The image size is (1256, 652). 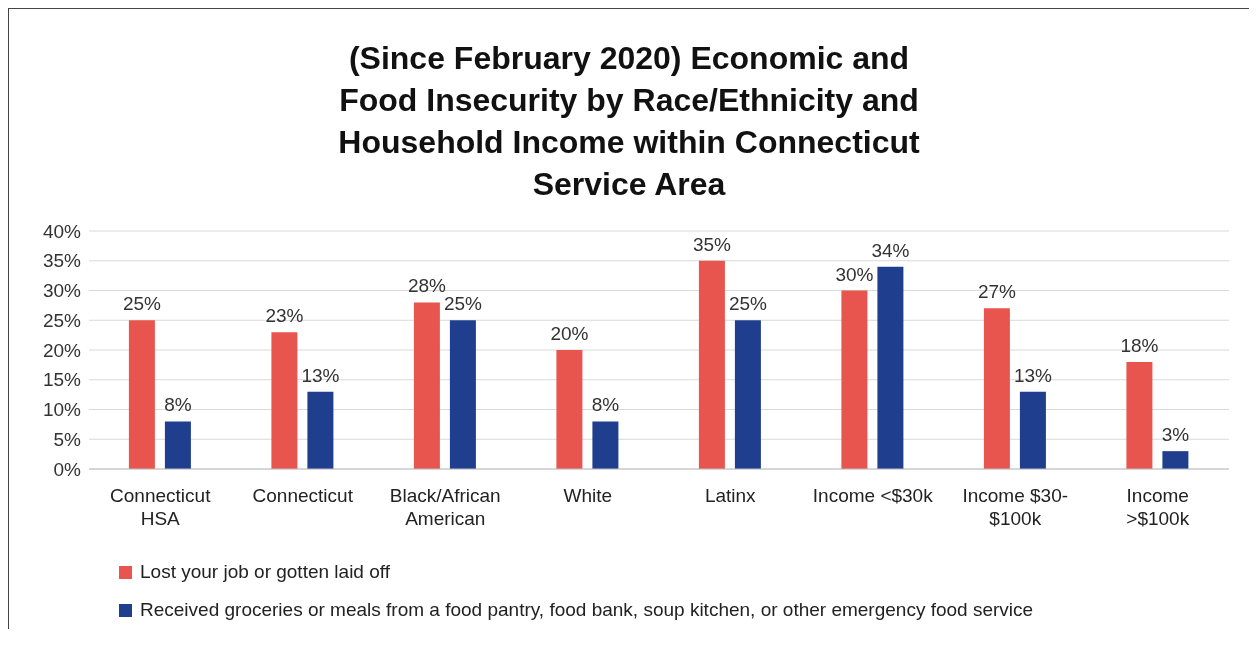 What do you see at coordinates (62, 350) in the screenshot?
I see `y-tick-label: 20%` at bounding box center [62, 350].